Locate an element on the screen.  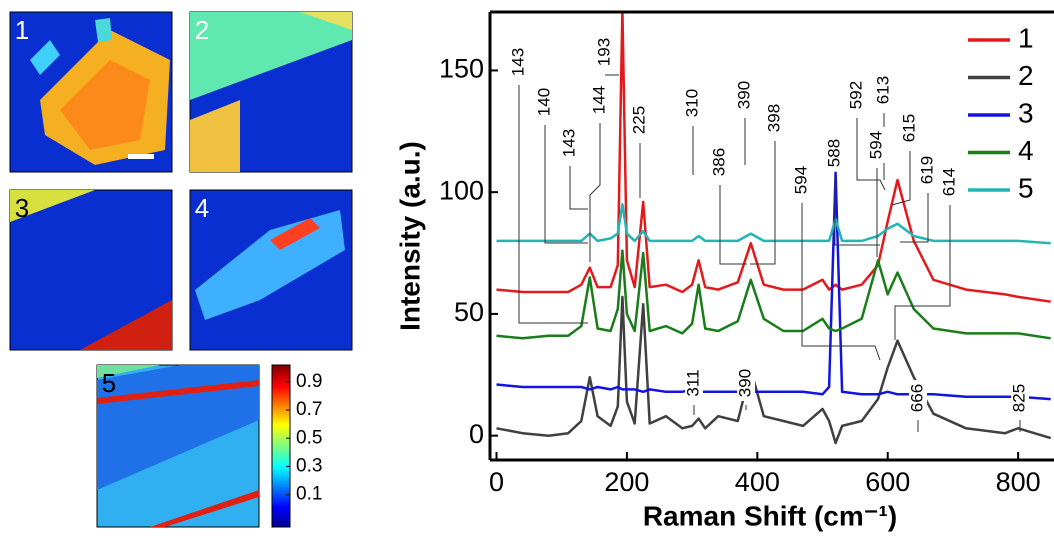
colorbar-tick-label: 0.5 is located at coordinates (309, 437).